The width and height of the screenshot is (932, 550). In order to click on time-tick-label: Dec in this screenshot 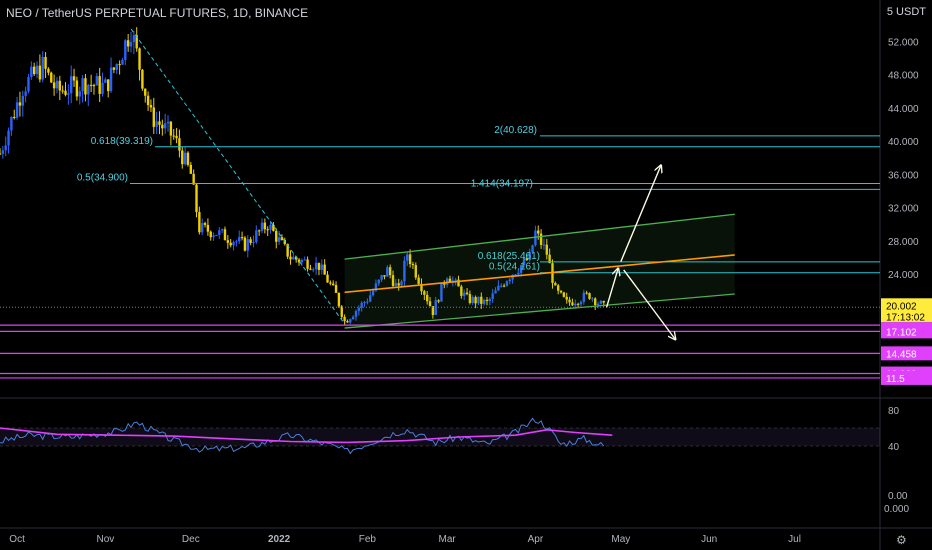, I will do `click(191, 539)`.